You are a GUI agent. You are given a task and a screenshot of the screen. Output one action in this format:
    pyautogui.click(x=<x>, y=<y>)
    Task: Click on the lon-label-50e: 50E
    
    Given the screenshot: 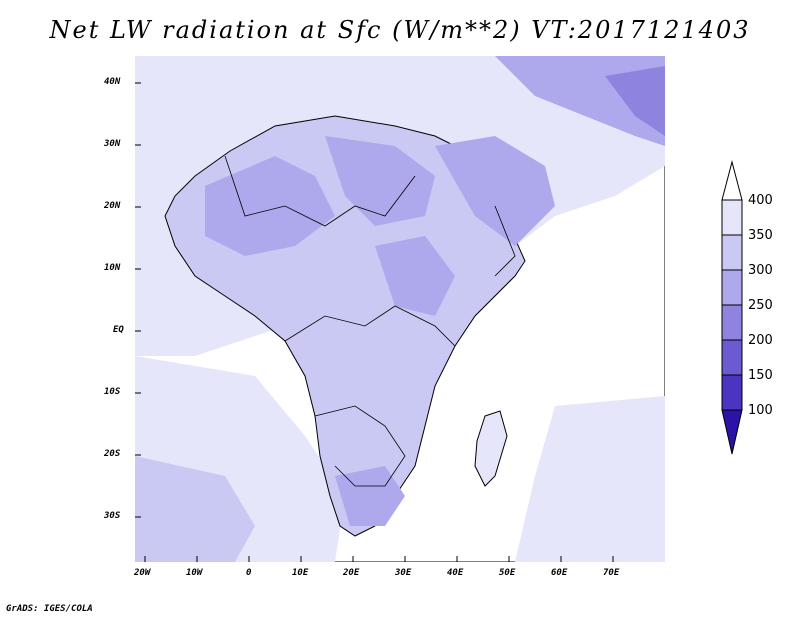 What is the action you would take?
    pyautogui.click(x=507, y=573)
    